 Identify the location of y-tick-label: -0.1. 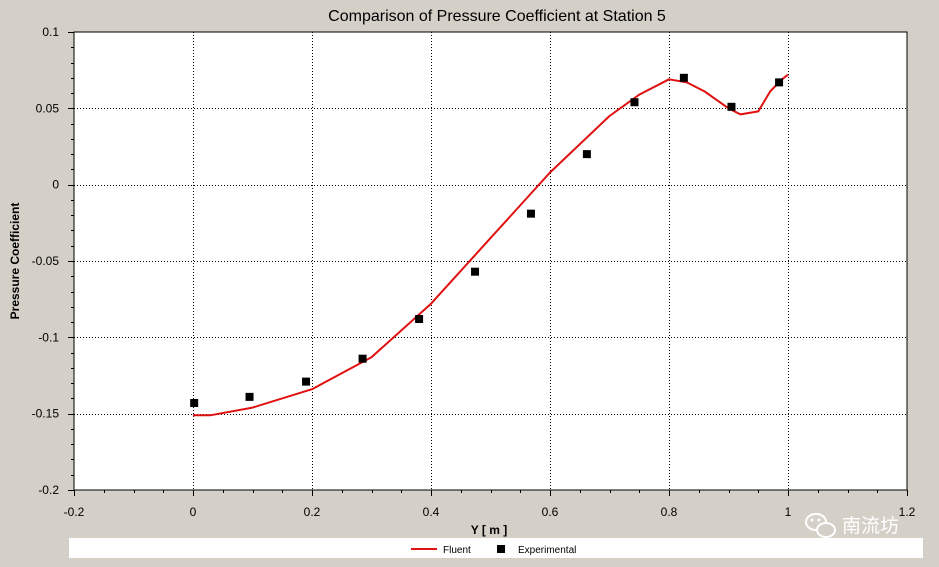
(48, 337).